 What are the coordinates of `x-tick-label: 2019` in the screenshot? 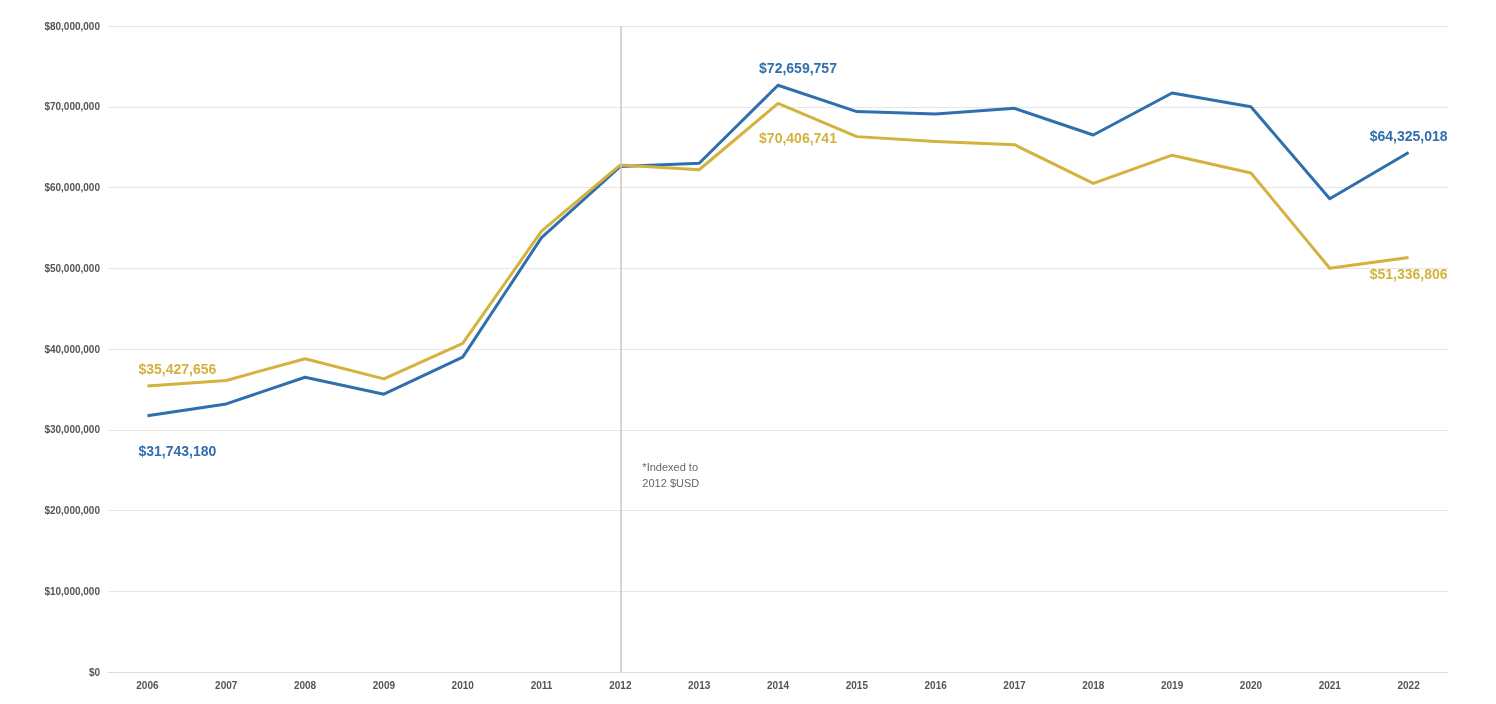 It's located at (1172, 685).